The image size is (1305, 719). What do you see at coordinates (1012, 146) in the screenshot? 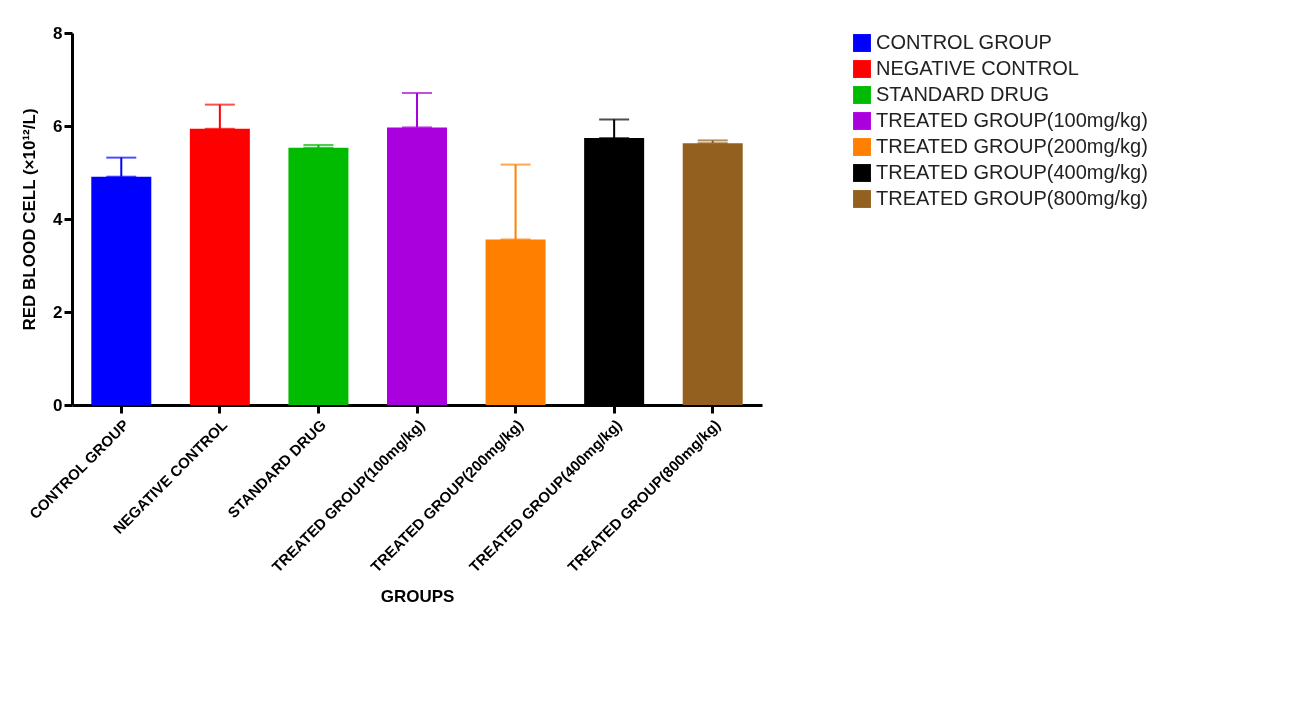
I see `legend-label: TREATED GROUP(200mg/kg)` at bounding box center [1012, 146].